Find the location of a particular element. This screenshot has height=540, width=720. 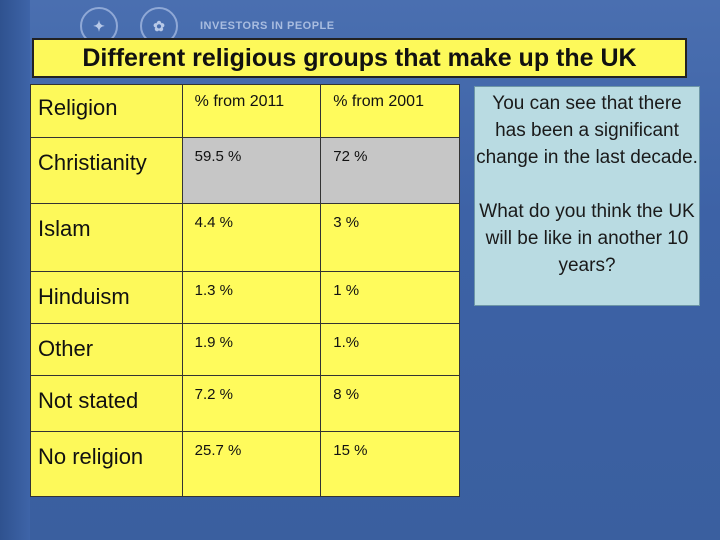

value-2011-cell: 7.2 % is located at coordinates (251, 403).